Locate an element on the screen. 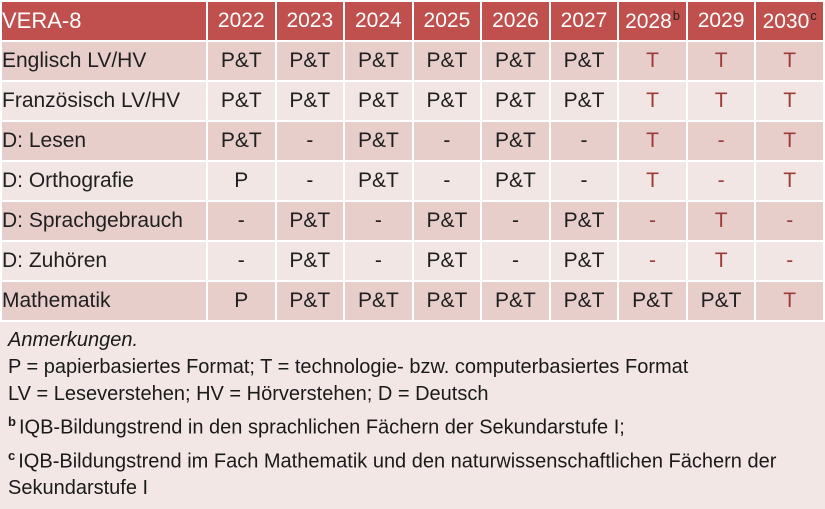 The height and width of the screenshot is (509, 825). column-footnote-marker: b is located at coordinates (676, 15).